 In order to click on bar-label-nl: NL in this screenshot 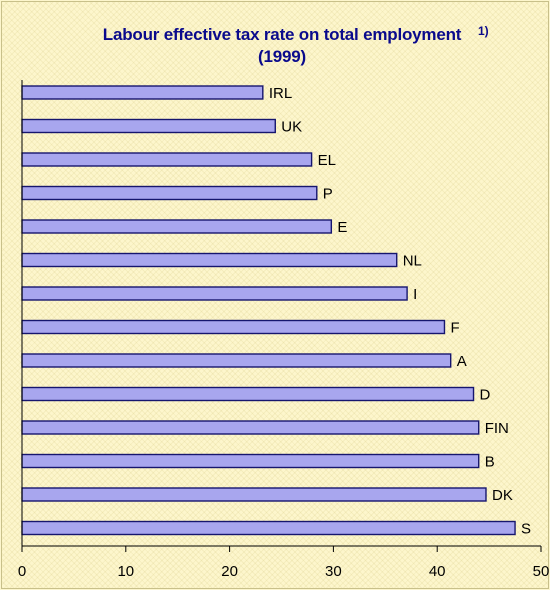, I will do `click(412, 261)`.